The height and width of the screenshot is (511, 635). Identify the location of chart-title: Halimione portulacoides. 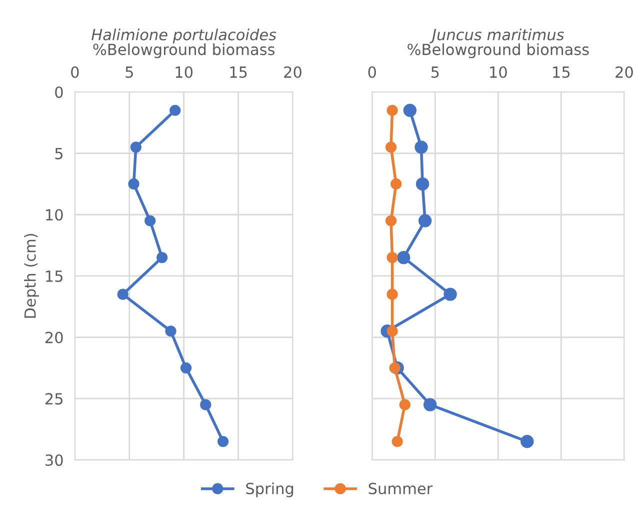
(184, 36).